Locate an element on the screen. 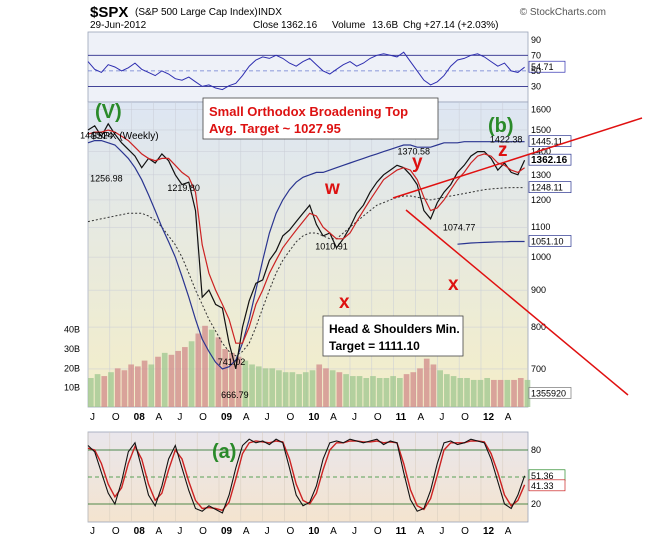  volume-last-badge is located at coordinates (550, 393).